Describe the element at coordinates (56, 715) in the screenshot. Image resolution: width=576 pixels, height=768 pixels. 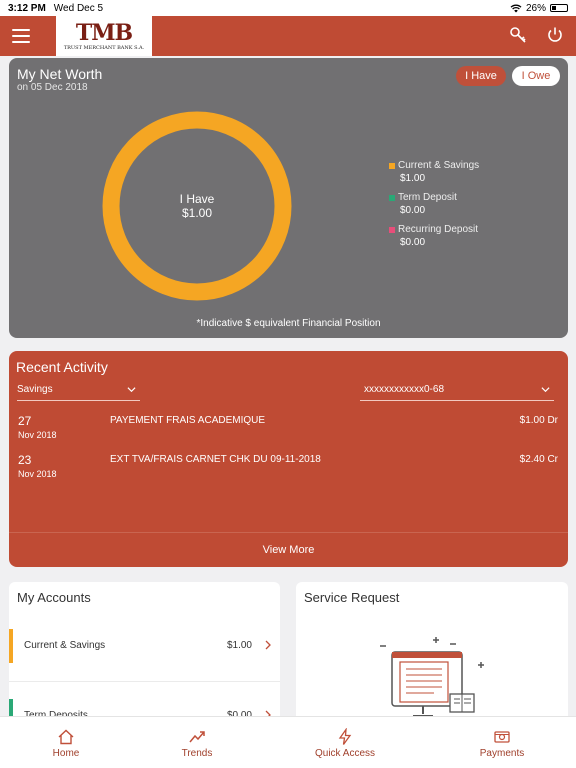
I see `account-name: Term Deposits` at that location.